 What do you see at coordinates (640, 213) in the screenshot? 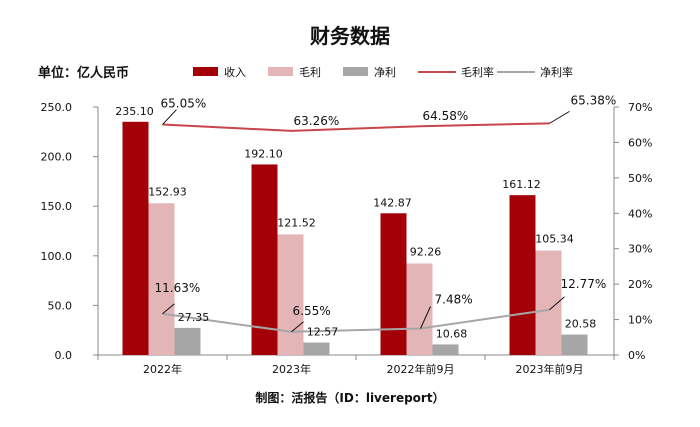
I see `y-right-tick-label: 40%` at bounding box center [640, 213].